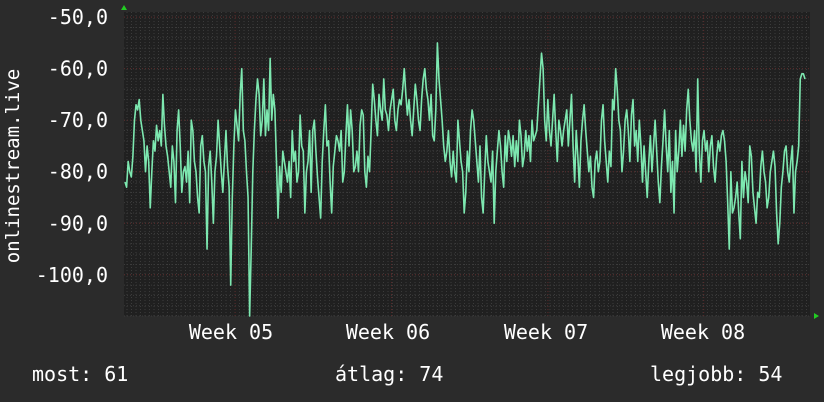  What do you see at coordinates (78, 120) in the screenshot?
I see `y-tick-label: -70,0` at bounding box center [78, 120].